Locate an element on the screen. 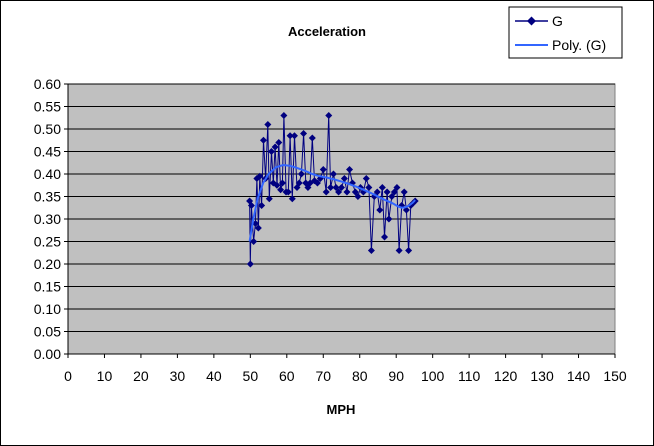  x-tick-label: 110 is located at coordinates (469, 376).